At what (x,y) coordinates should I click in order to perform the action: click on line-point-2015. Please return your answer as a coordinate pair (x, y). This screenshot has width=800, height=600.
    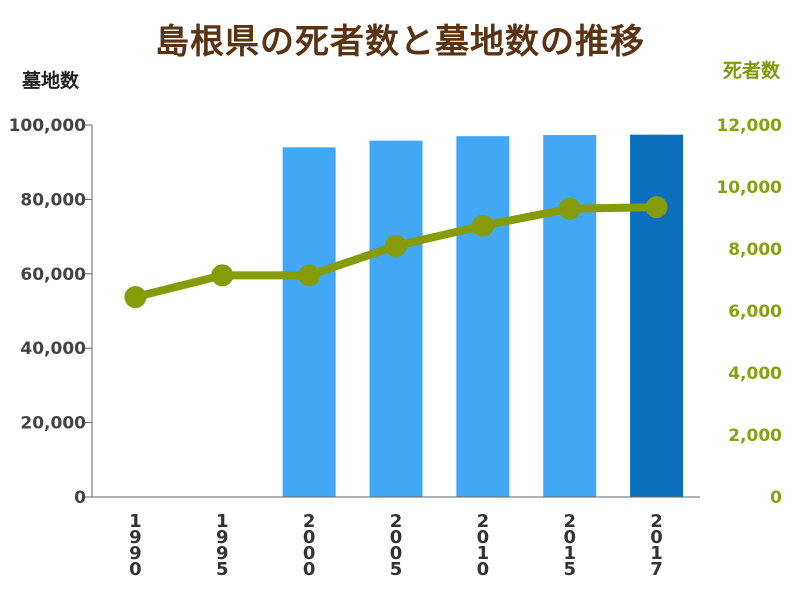
    Looking at the image, I should click on (569, 208).